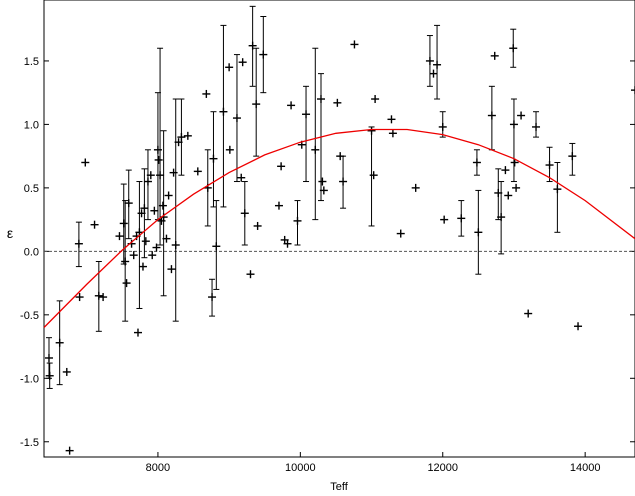 Image resolution: width=635 pixels, height=496 pixels. I want to click on y-tick-label: -1.0, so click(29, 379).